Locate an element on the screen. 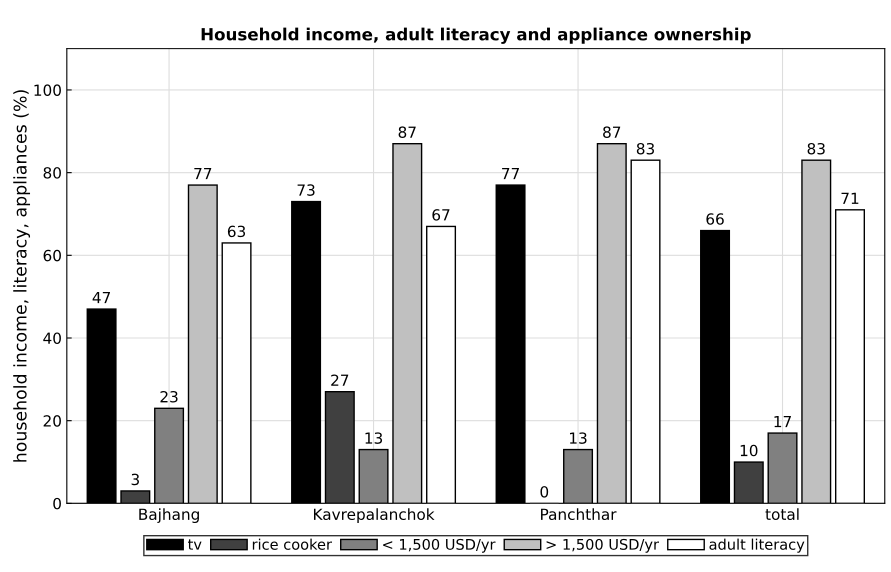 This screenshot has width=891, height=572. data-label: 17 is located at coordinates (782, 422).